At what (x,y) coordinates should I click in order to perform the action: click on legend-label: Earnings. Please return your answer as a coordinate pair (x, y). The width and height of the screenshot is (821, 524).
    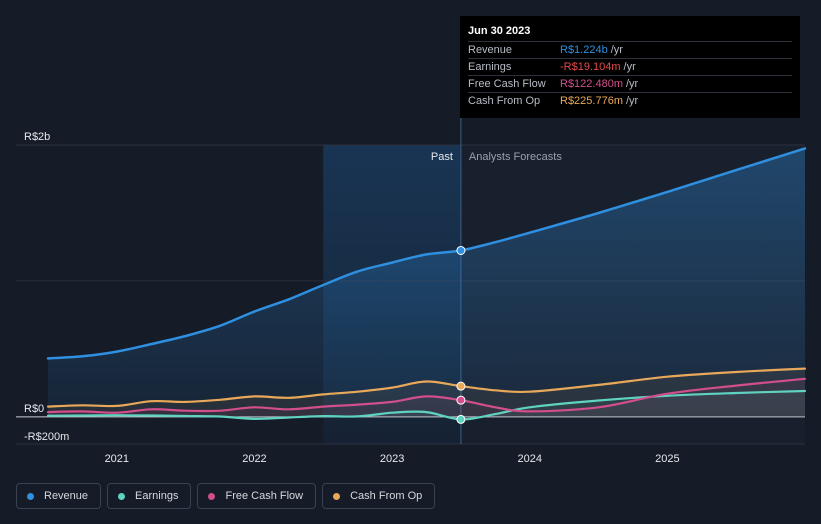
    Looking at the image, I should click on (157, 496).